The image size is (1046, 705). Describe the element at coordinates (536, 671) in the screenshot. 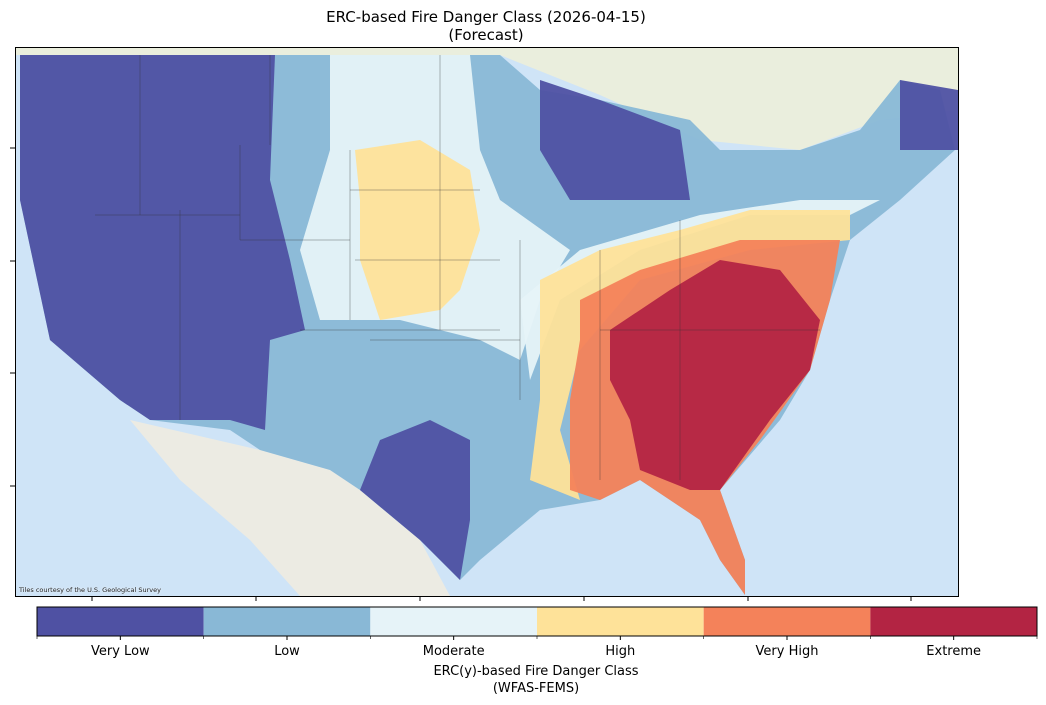

I see `colorbar-label: ERC(y)-based Fire Danger Class` at that location.